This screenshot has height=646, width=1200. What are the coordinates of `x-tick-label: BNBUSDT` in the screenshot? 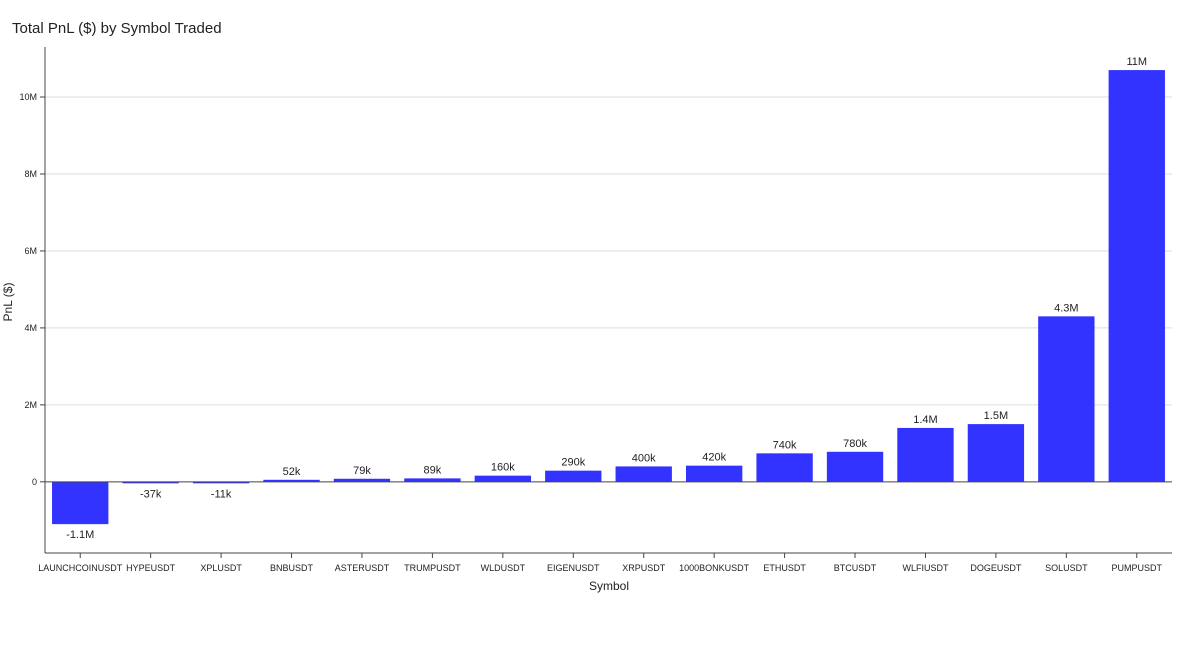 It's located at (292, 568).